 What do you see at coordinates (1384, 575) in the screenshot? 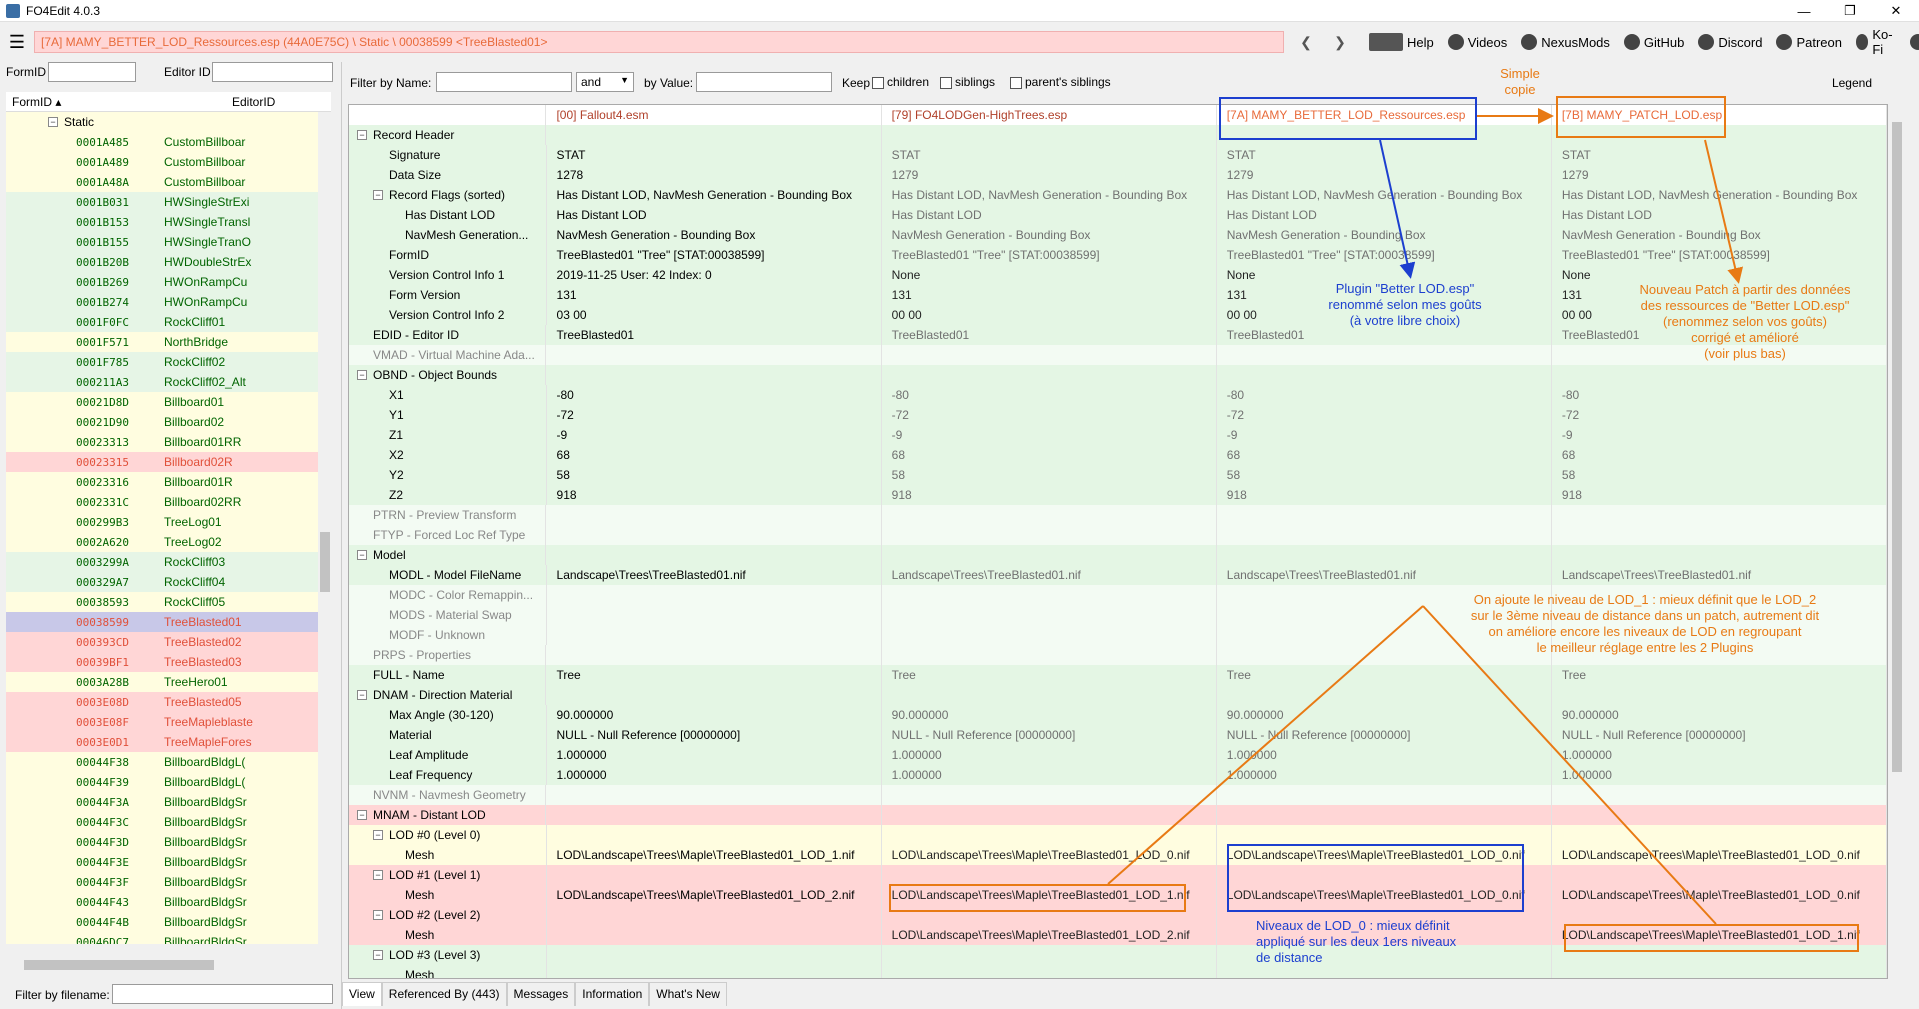
I see `value-cell: Landscape\Trees\TreeBlasted01.nif` at bounding box center [1384, 575].